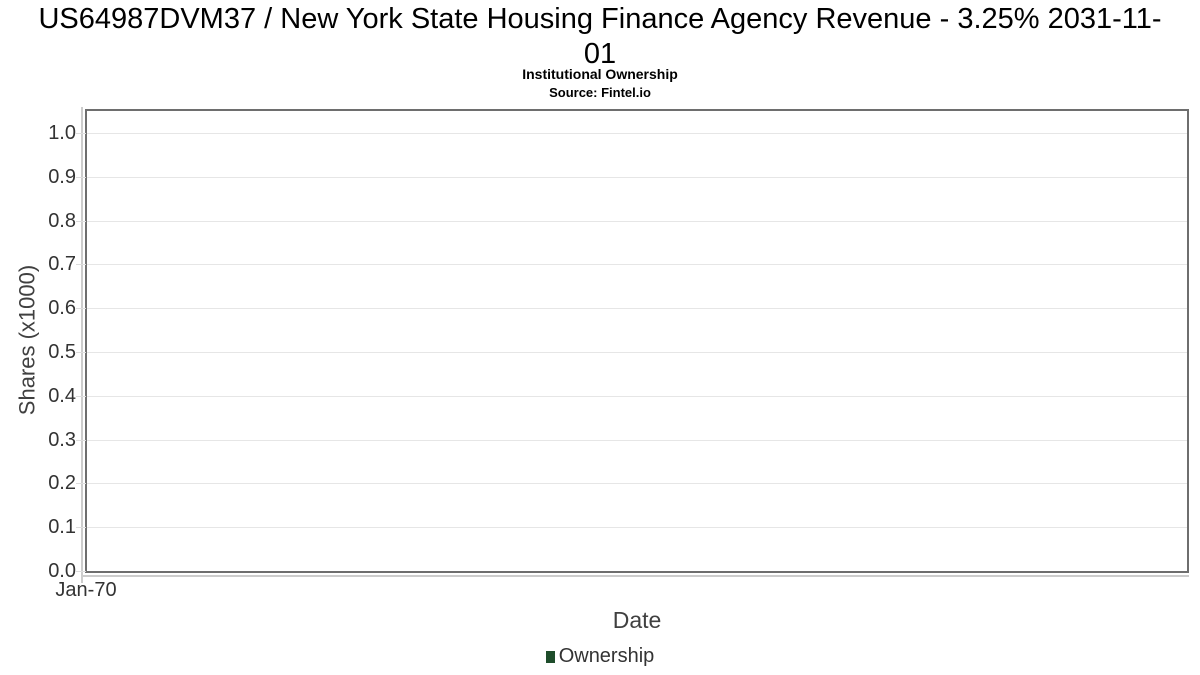  Describe the element at coordinates (62, 220) in the screenshot. I see `y-tick-label: 0.8` at that location.